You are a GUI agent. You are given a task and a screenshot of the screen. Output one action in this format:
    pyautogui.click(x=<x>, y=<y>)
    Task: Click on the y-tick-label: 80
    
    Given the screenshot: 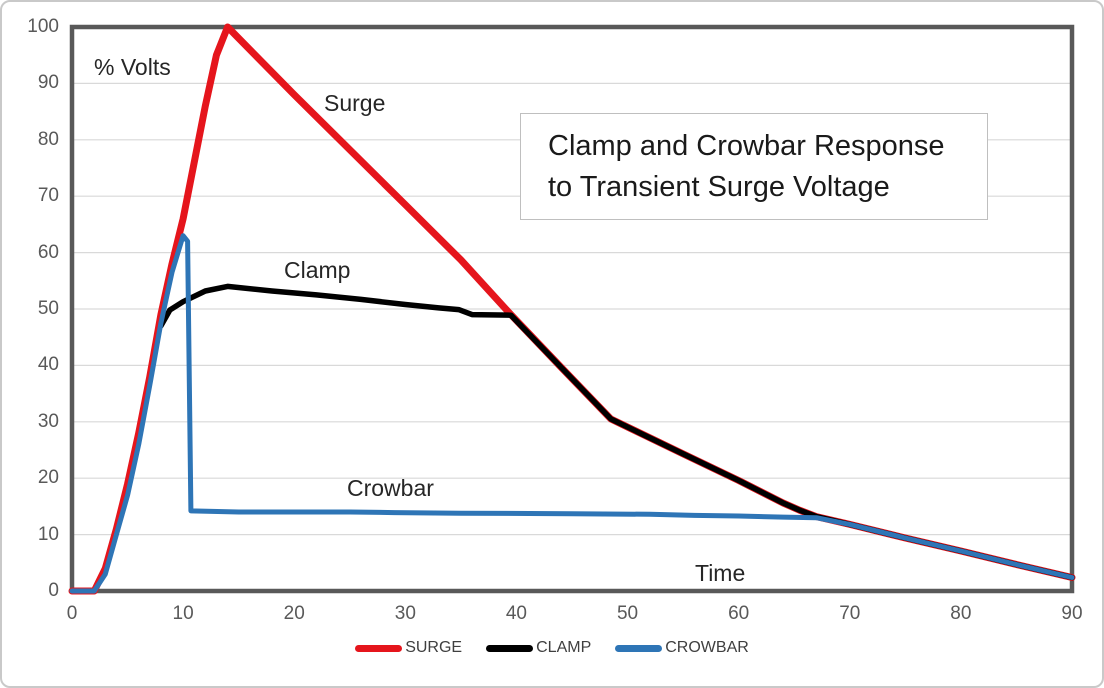 What is the action you would take?
    pyautogui.click(x=48, y=139)
    